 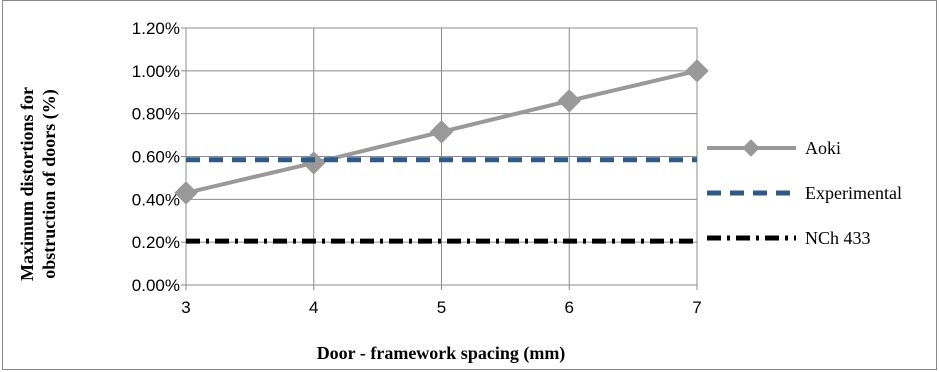 I want to click on y-tick-label: 0.80%, so click(x=156, y=114).